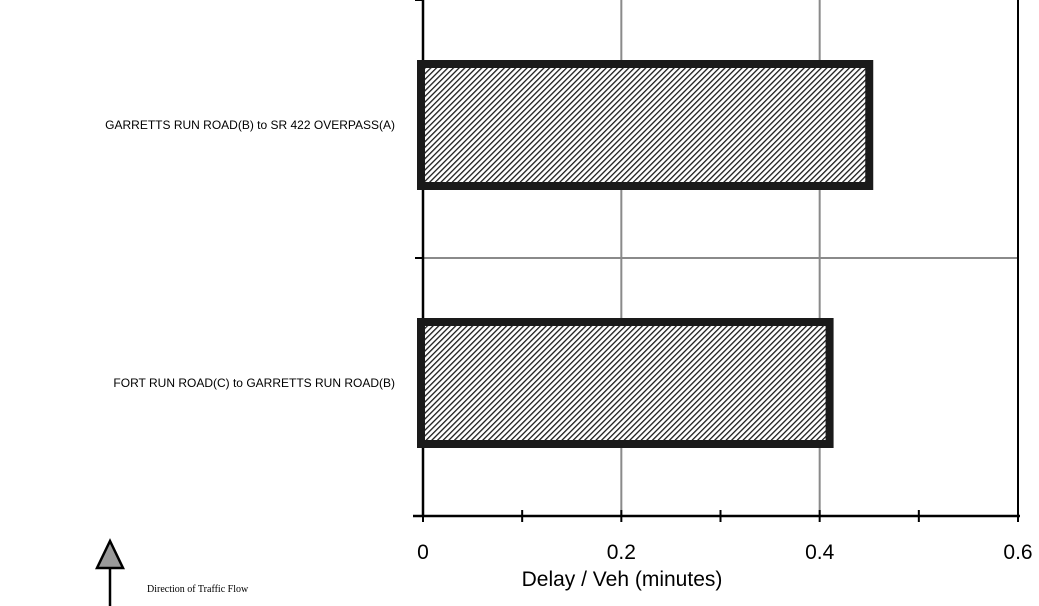 This screenshot has height=606, width=1039. I want to click on direction-indicator: Direction of Traffic Flow, so click(172, 572).